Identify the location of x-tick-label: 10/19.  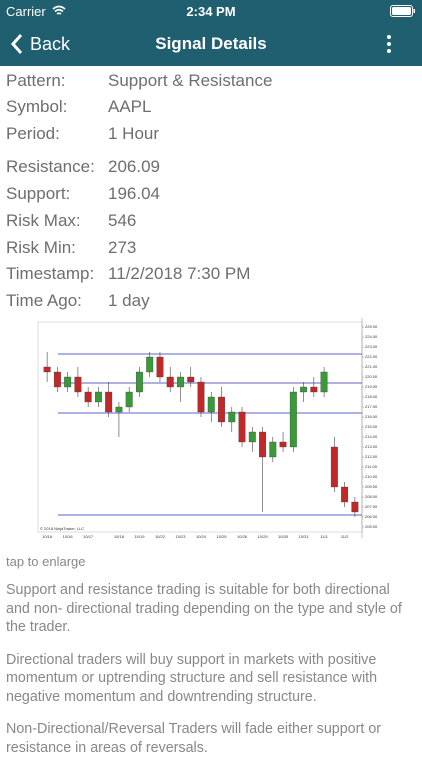
(139, 536).